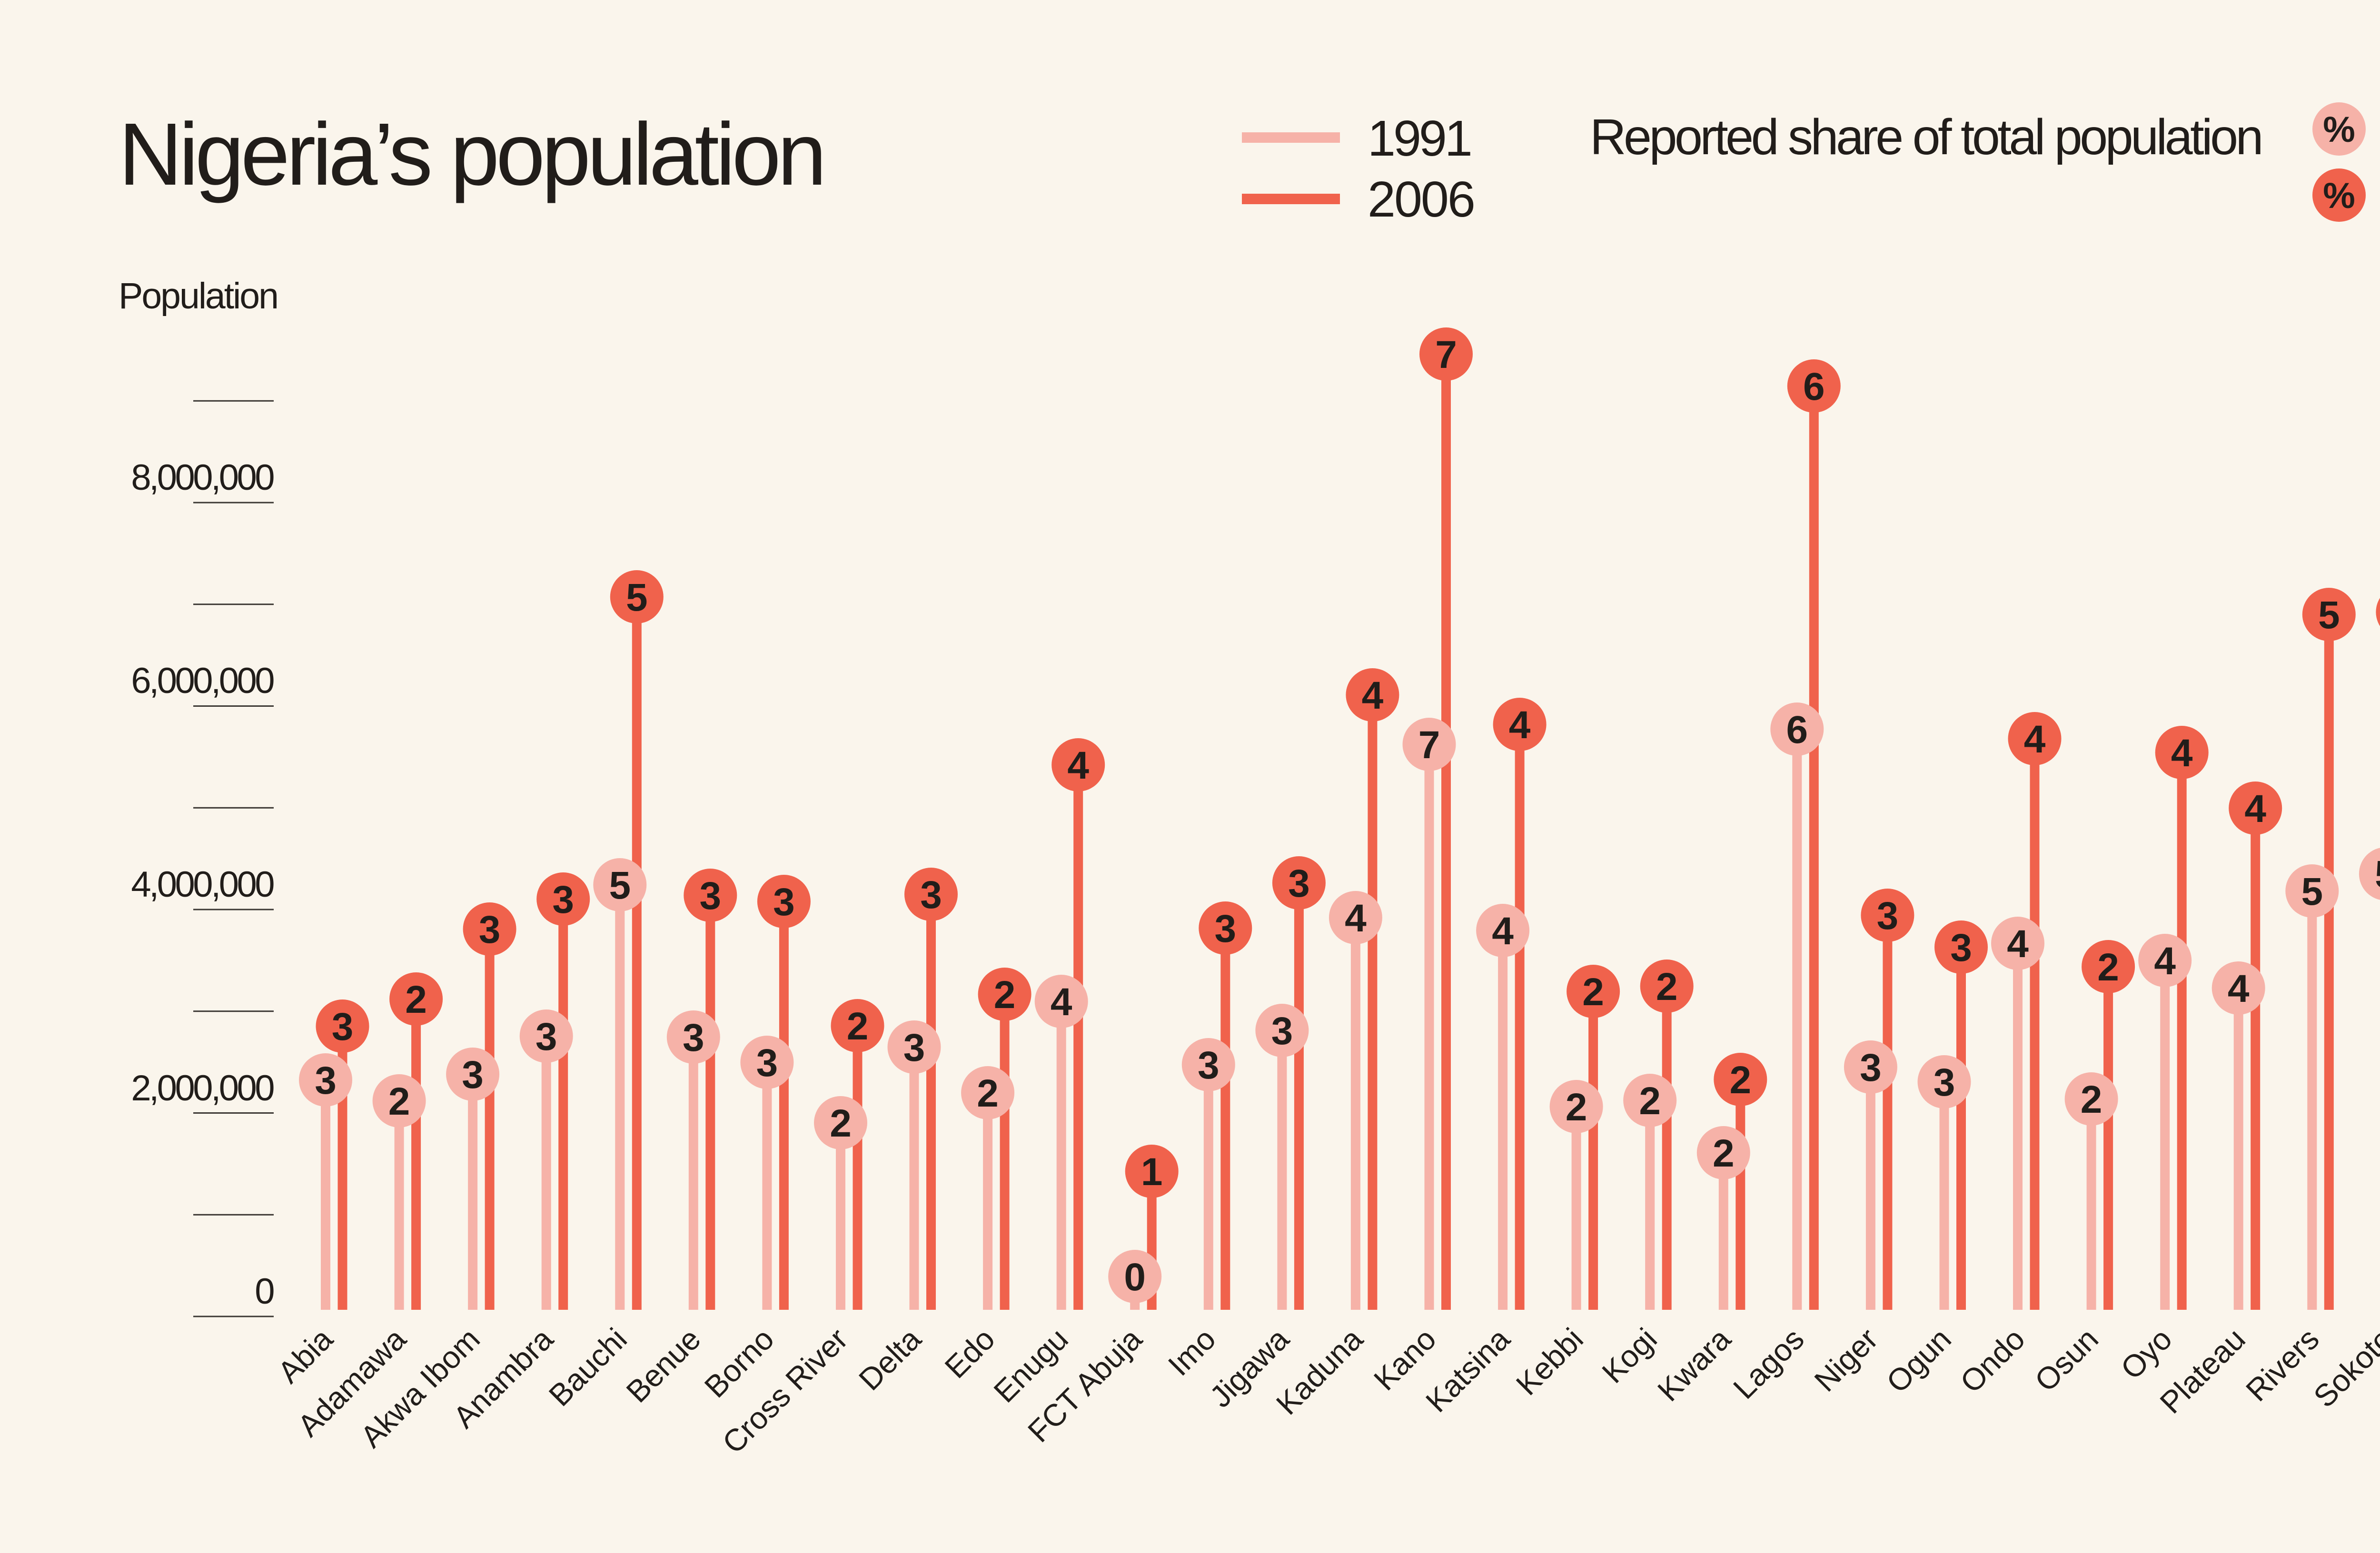 The height and width of the screenshot is (1553, 2380). What do you see at coordinates (1419, 138) in the screenshot?
I see `svg-text: 1991` at bounding box center [1419, 138].